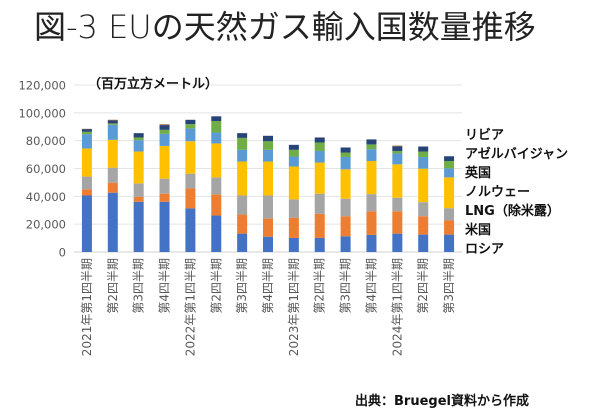 The image size is (600, 417). What do you see at coordinates (478, 230) in the screenshot?
I see `legend-item-usa: 米国` at bounding box center [478, 230].